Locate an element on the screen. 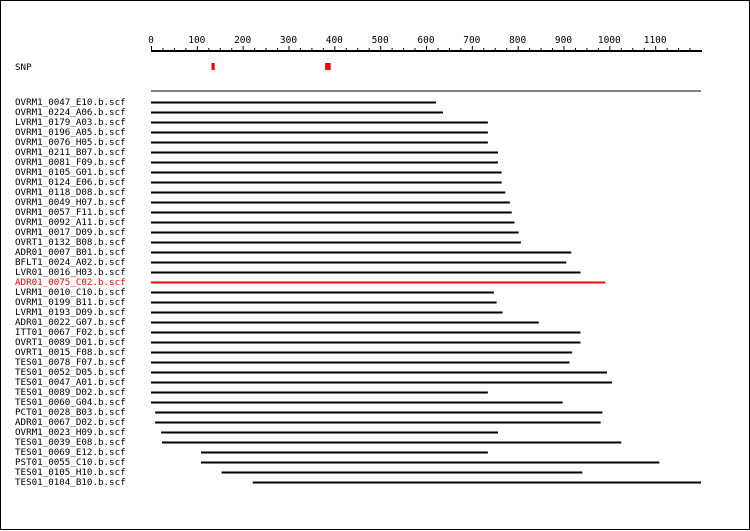  read-name-label: OVRM1_0023_H09.b.scf is located at coordinates (70, 432).